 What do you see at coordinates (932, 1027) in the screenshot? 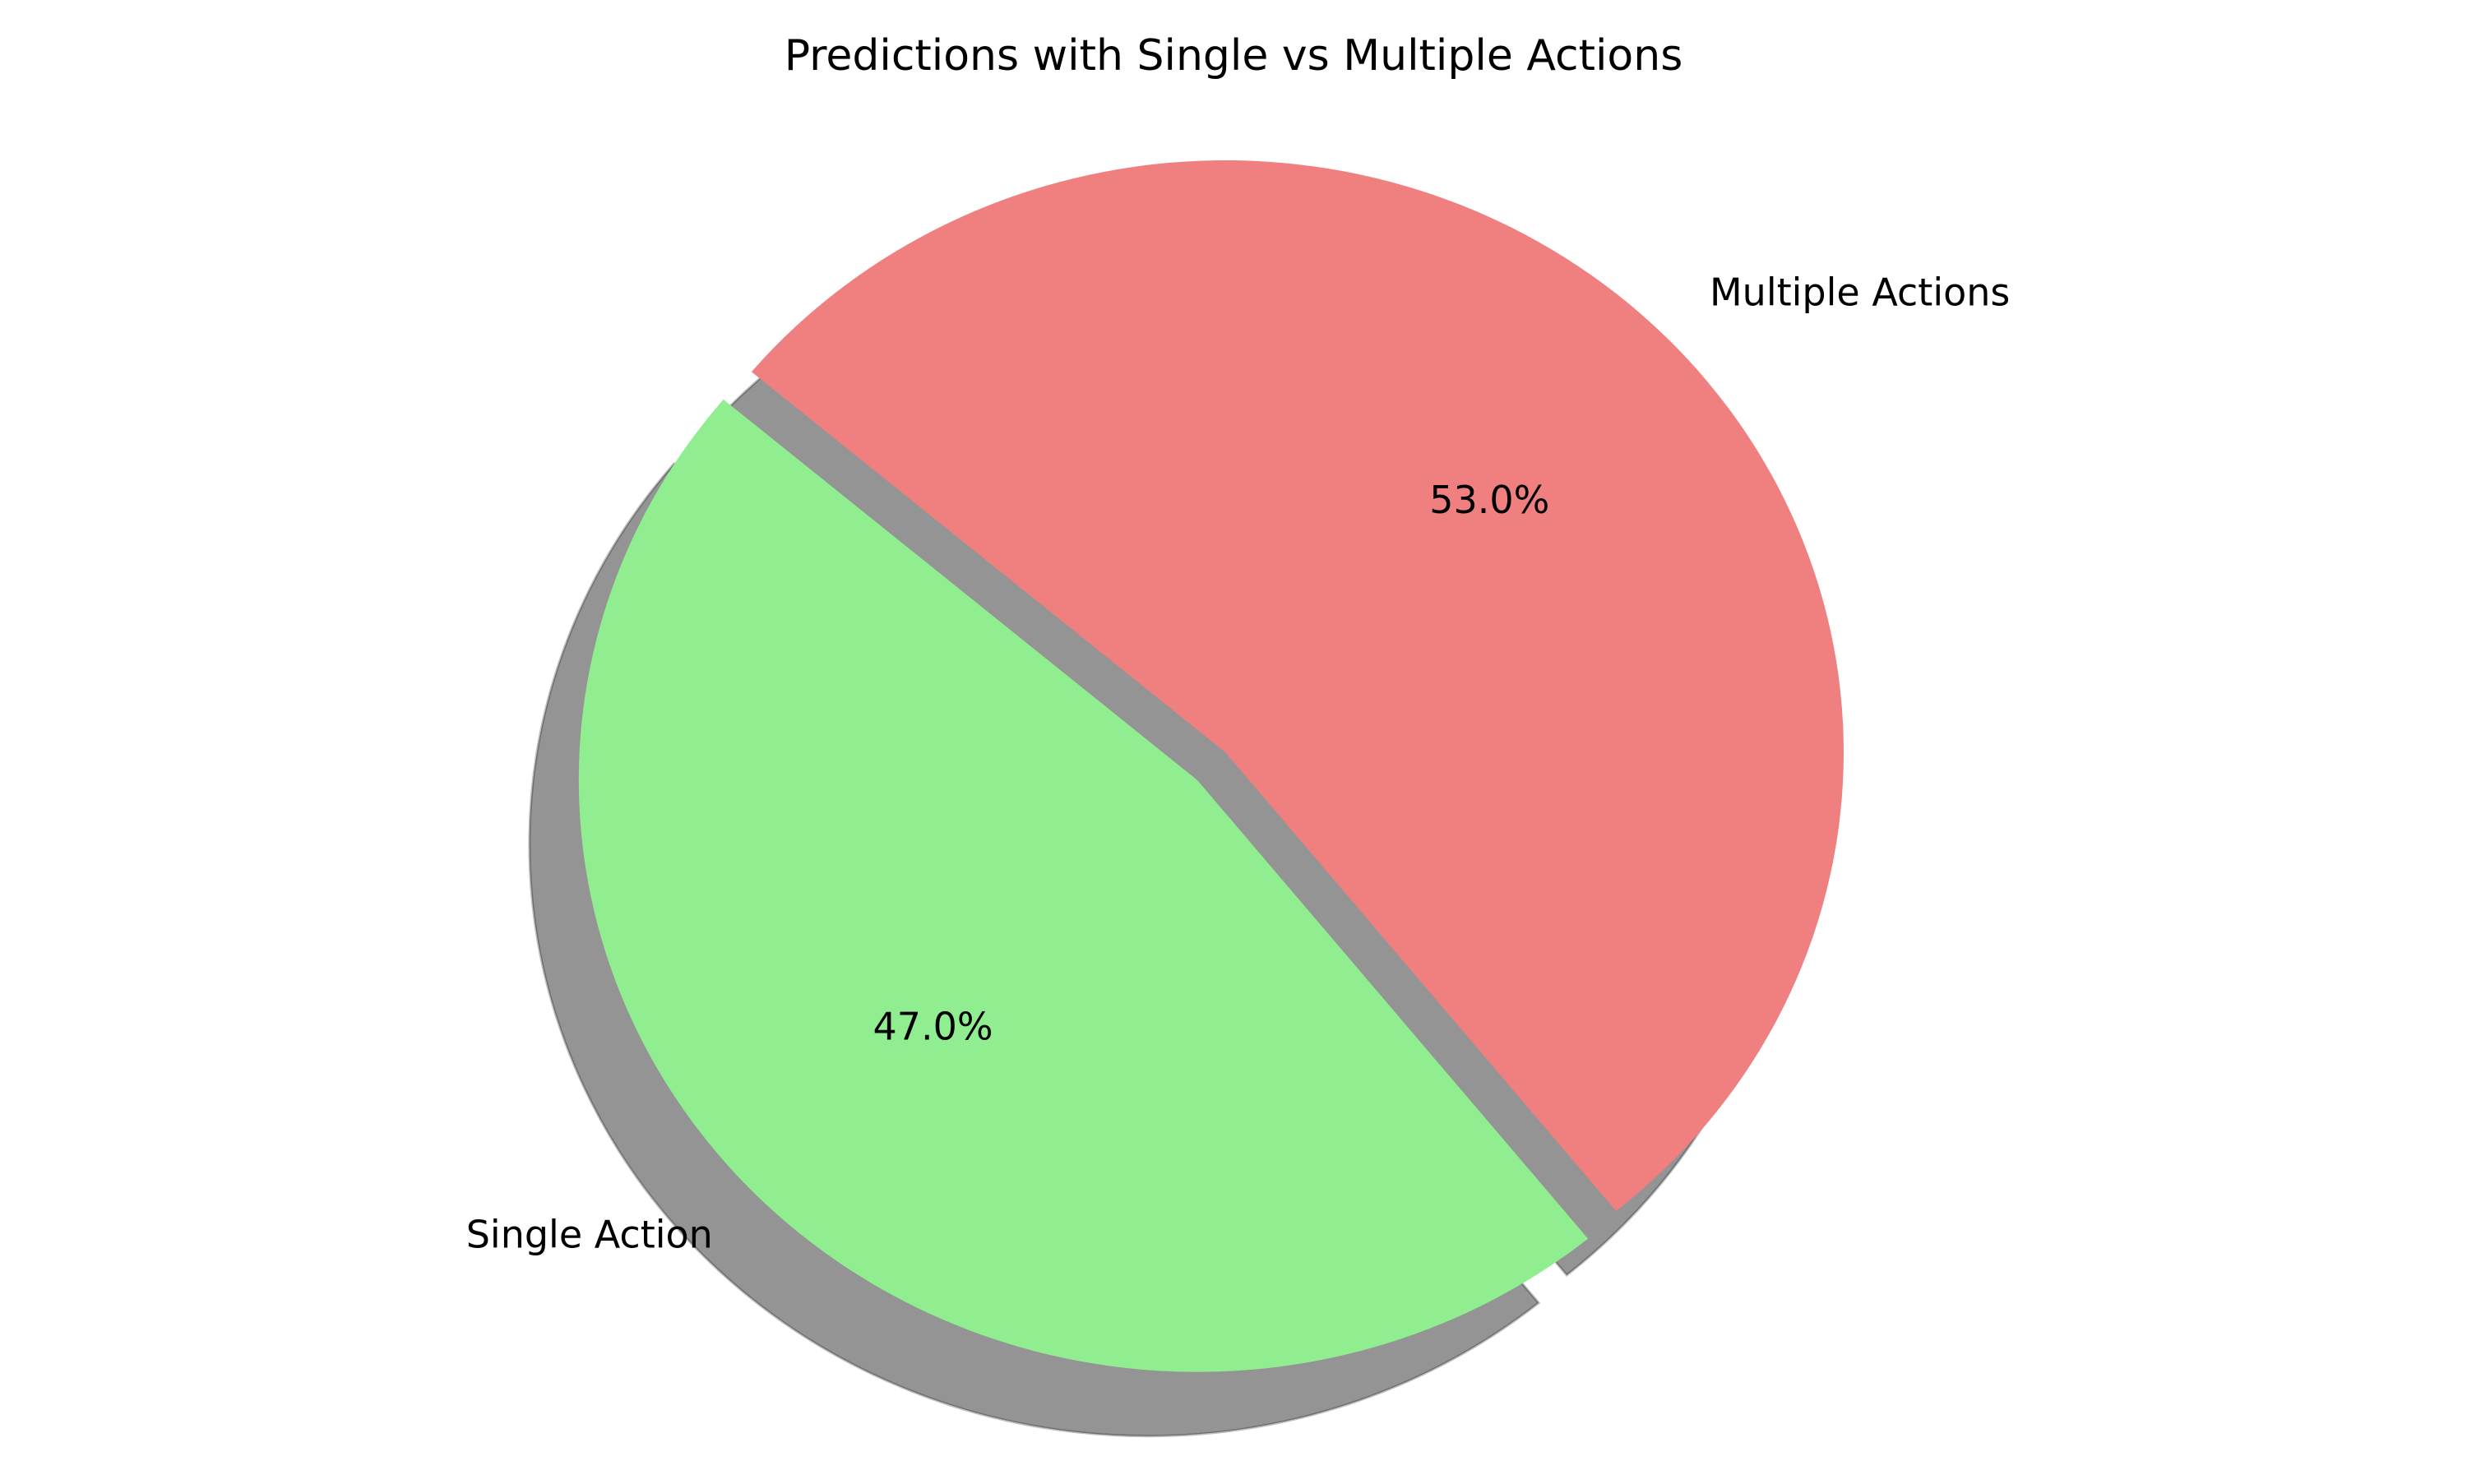
I see `percent-label-single-action: 47.0%` at bounding box center [932, 1027].